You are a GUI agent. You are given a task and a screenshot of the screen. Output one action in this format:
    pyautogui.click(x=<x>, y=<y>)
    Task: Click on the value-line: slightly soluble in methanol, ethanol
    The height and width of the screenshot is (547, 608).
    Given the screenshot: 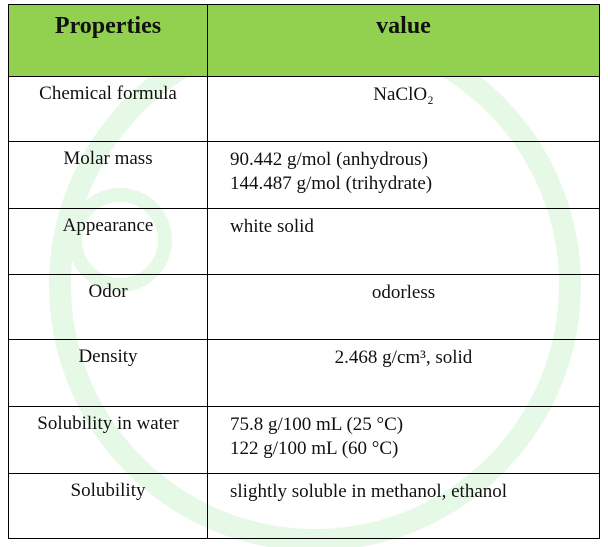 What is the action you would take?
    pyautogui.click(x=369, y=491)
    